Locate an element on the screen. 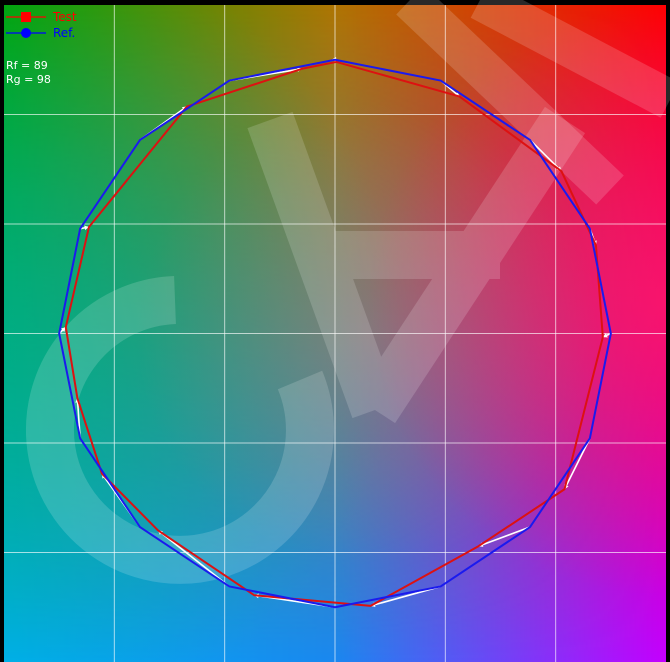 This screenshot has height=662, width=670. legend-marker-test is located at coordinates (26, 17).